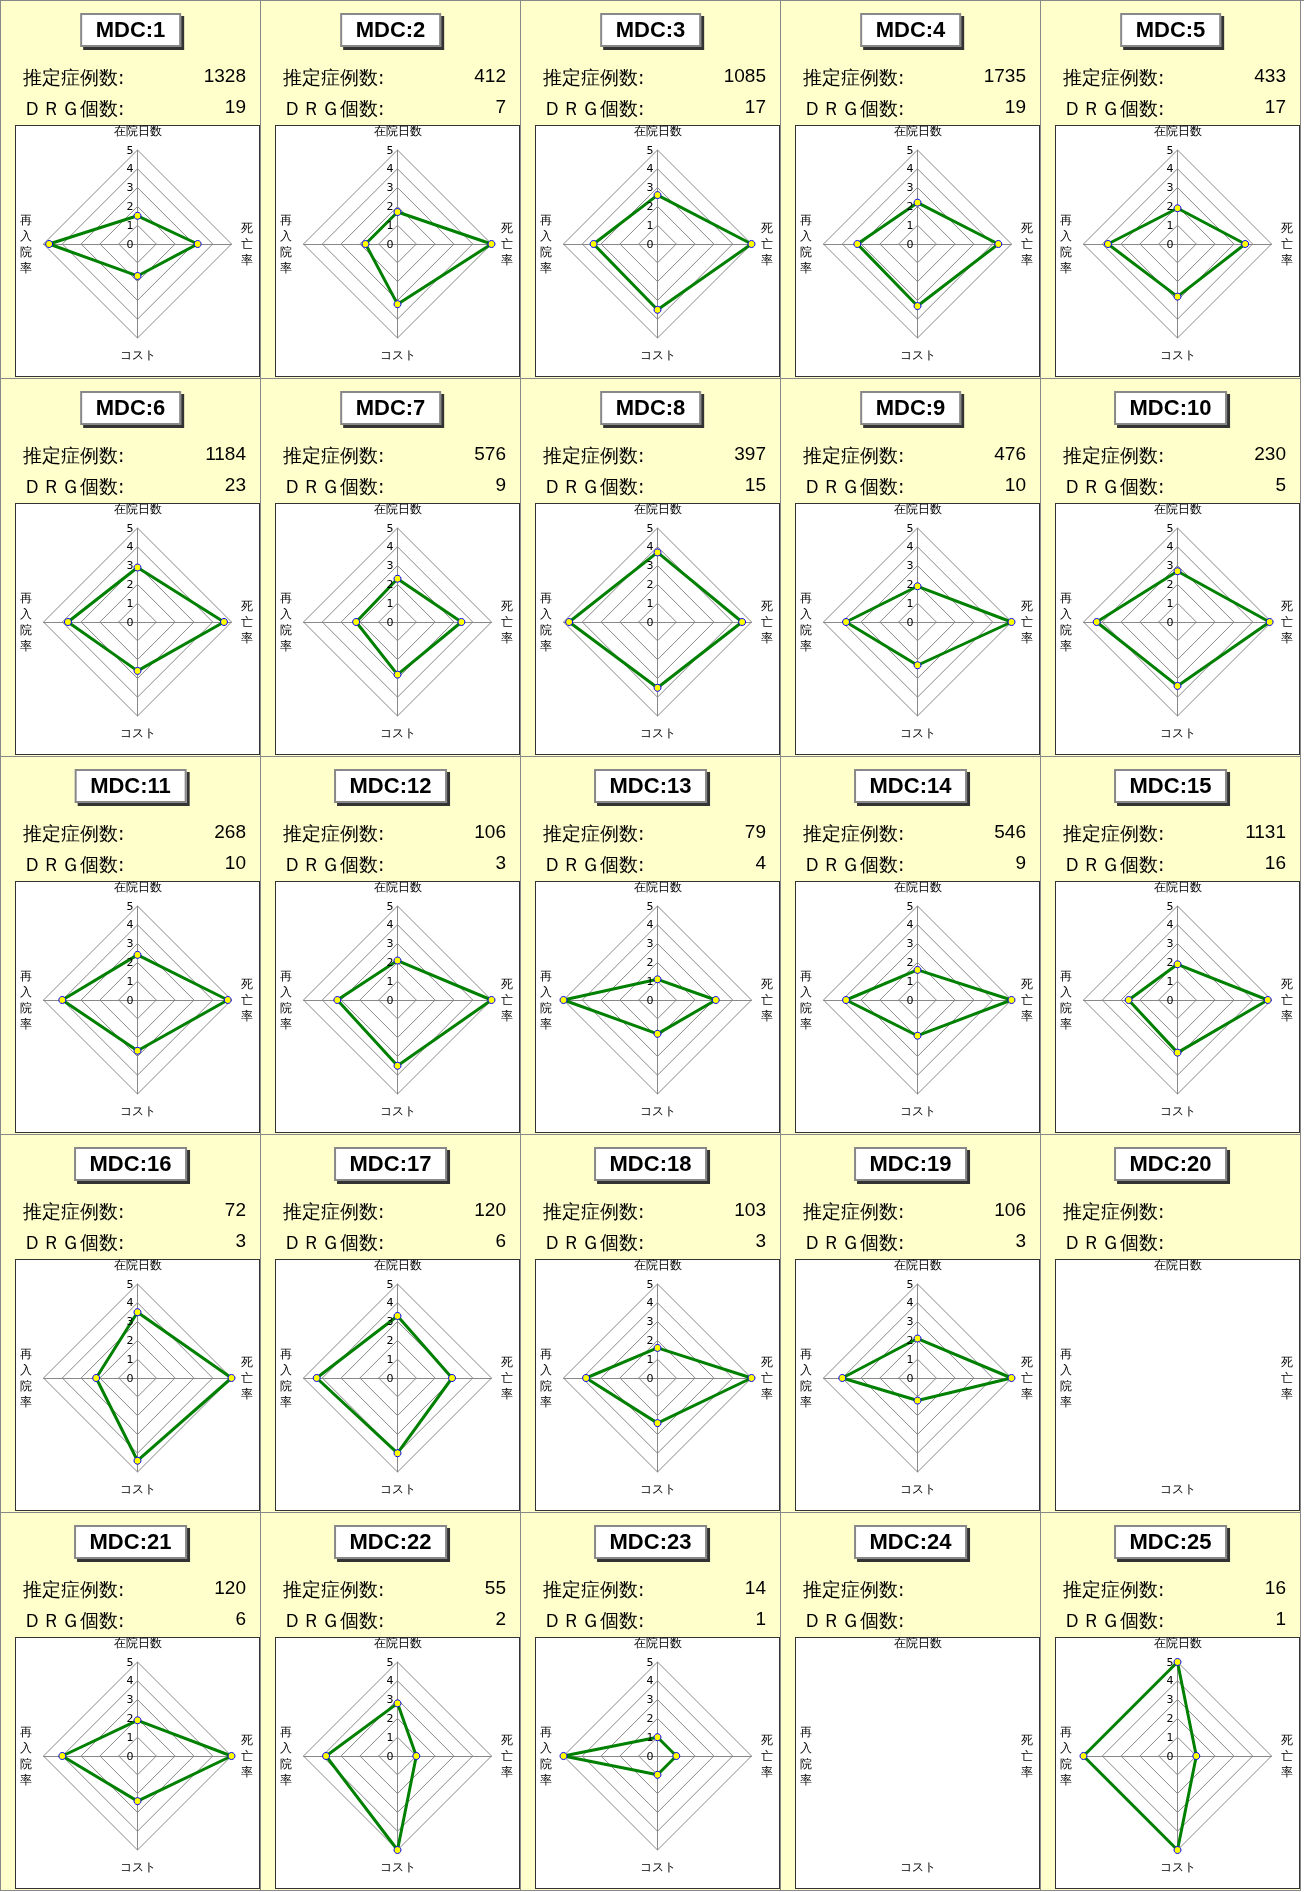 The height and width of the screenshot is (1892, 1304). I want to click on chart-title: MDC:11, so click(130, 786).